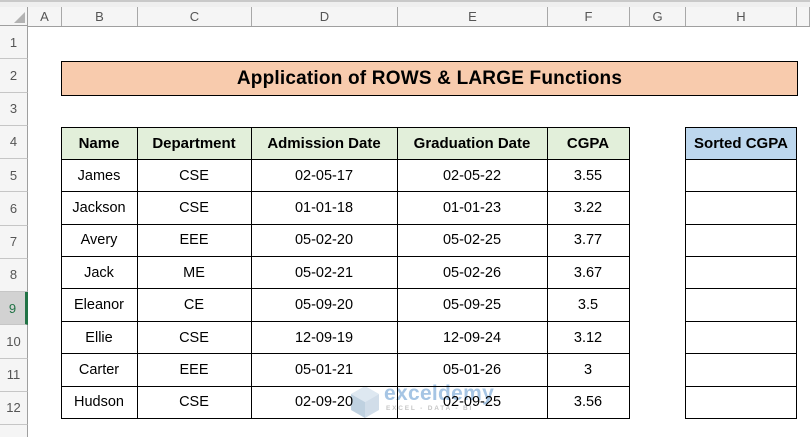 The height and width of the screenshot is (437, 810). What do you see at coordinates (99, 175) in the screenshot?
I see `table-cell: James` at bounding box center [99, 175].